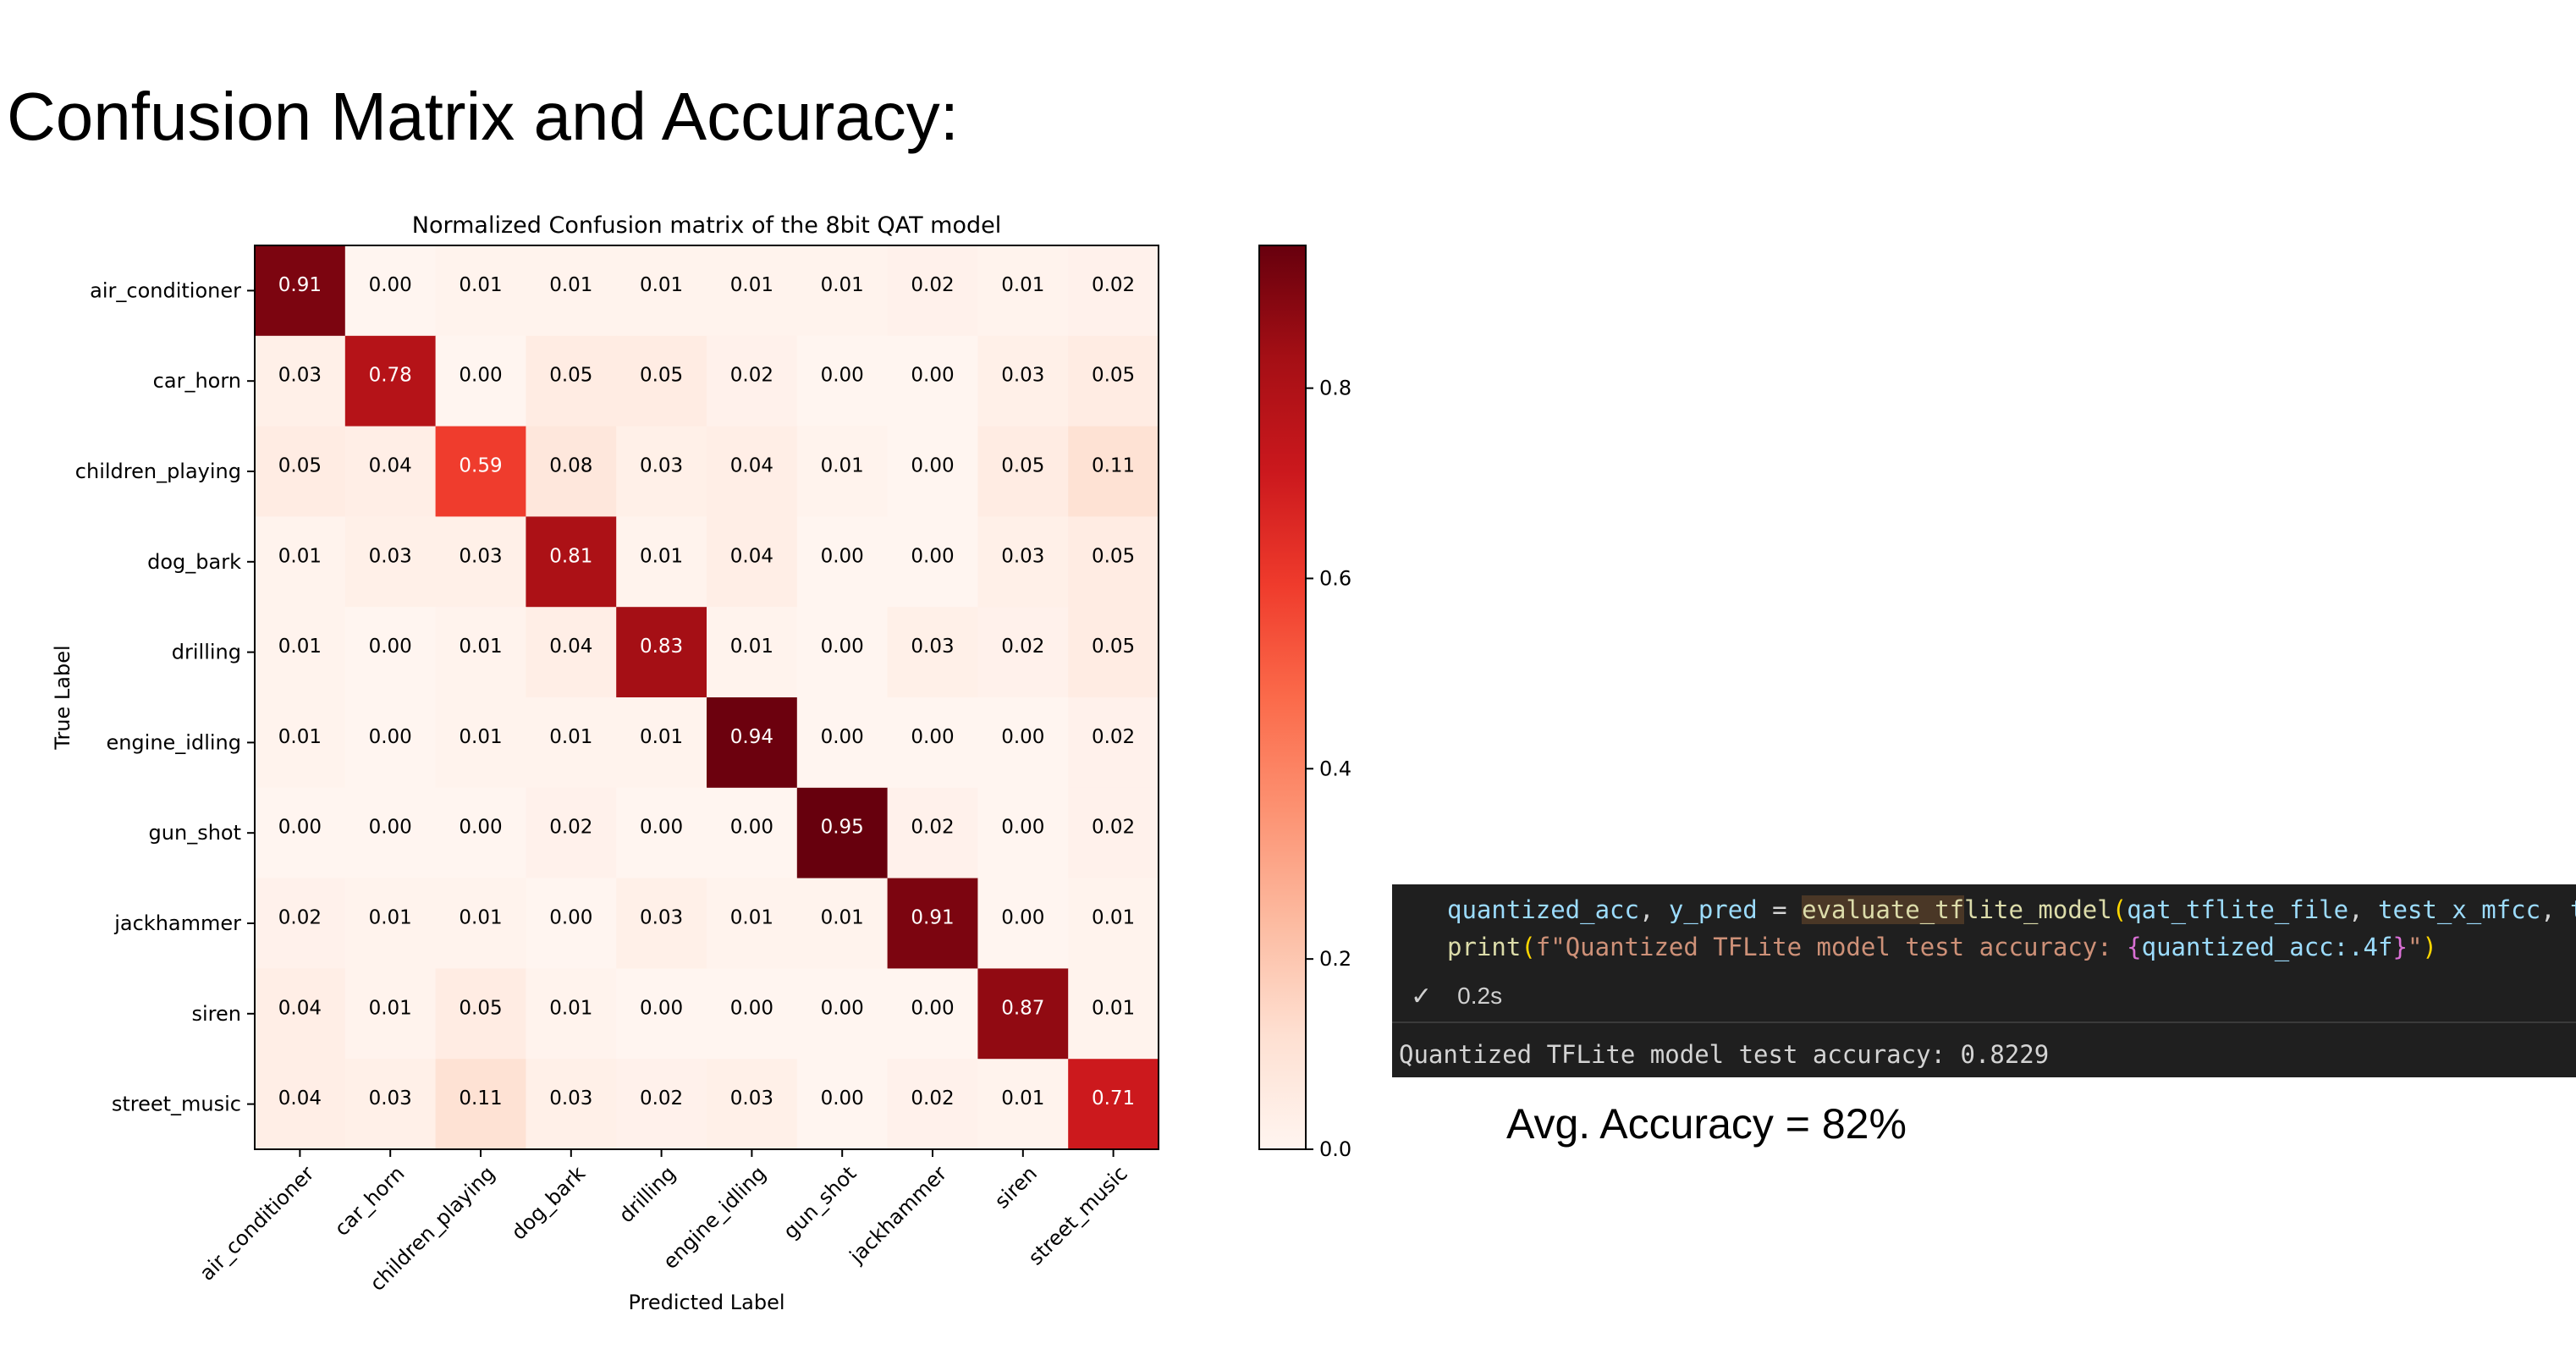 The image size is (2576, 1349). What do you see at coordinates (300, 285) in the screenshot?
I see `cell-value-label: 0.91` at bounding box center [300, 285].